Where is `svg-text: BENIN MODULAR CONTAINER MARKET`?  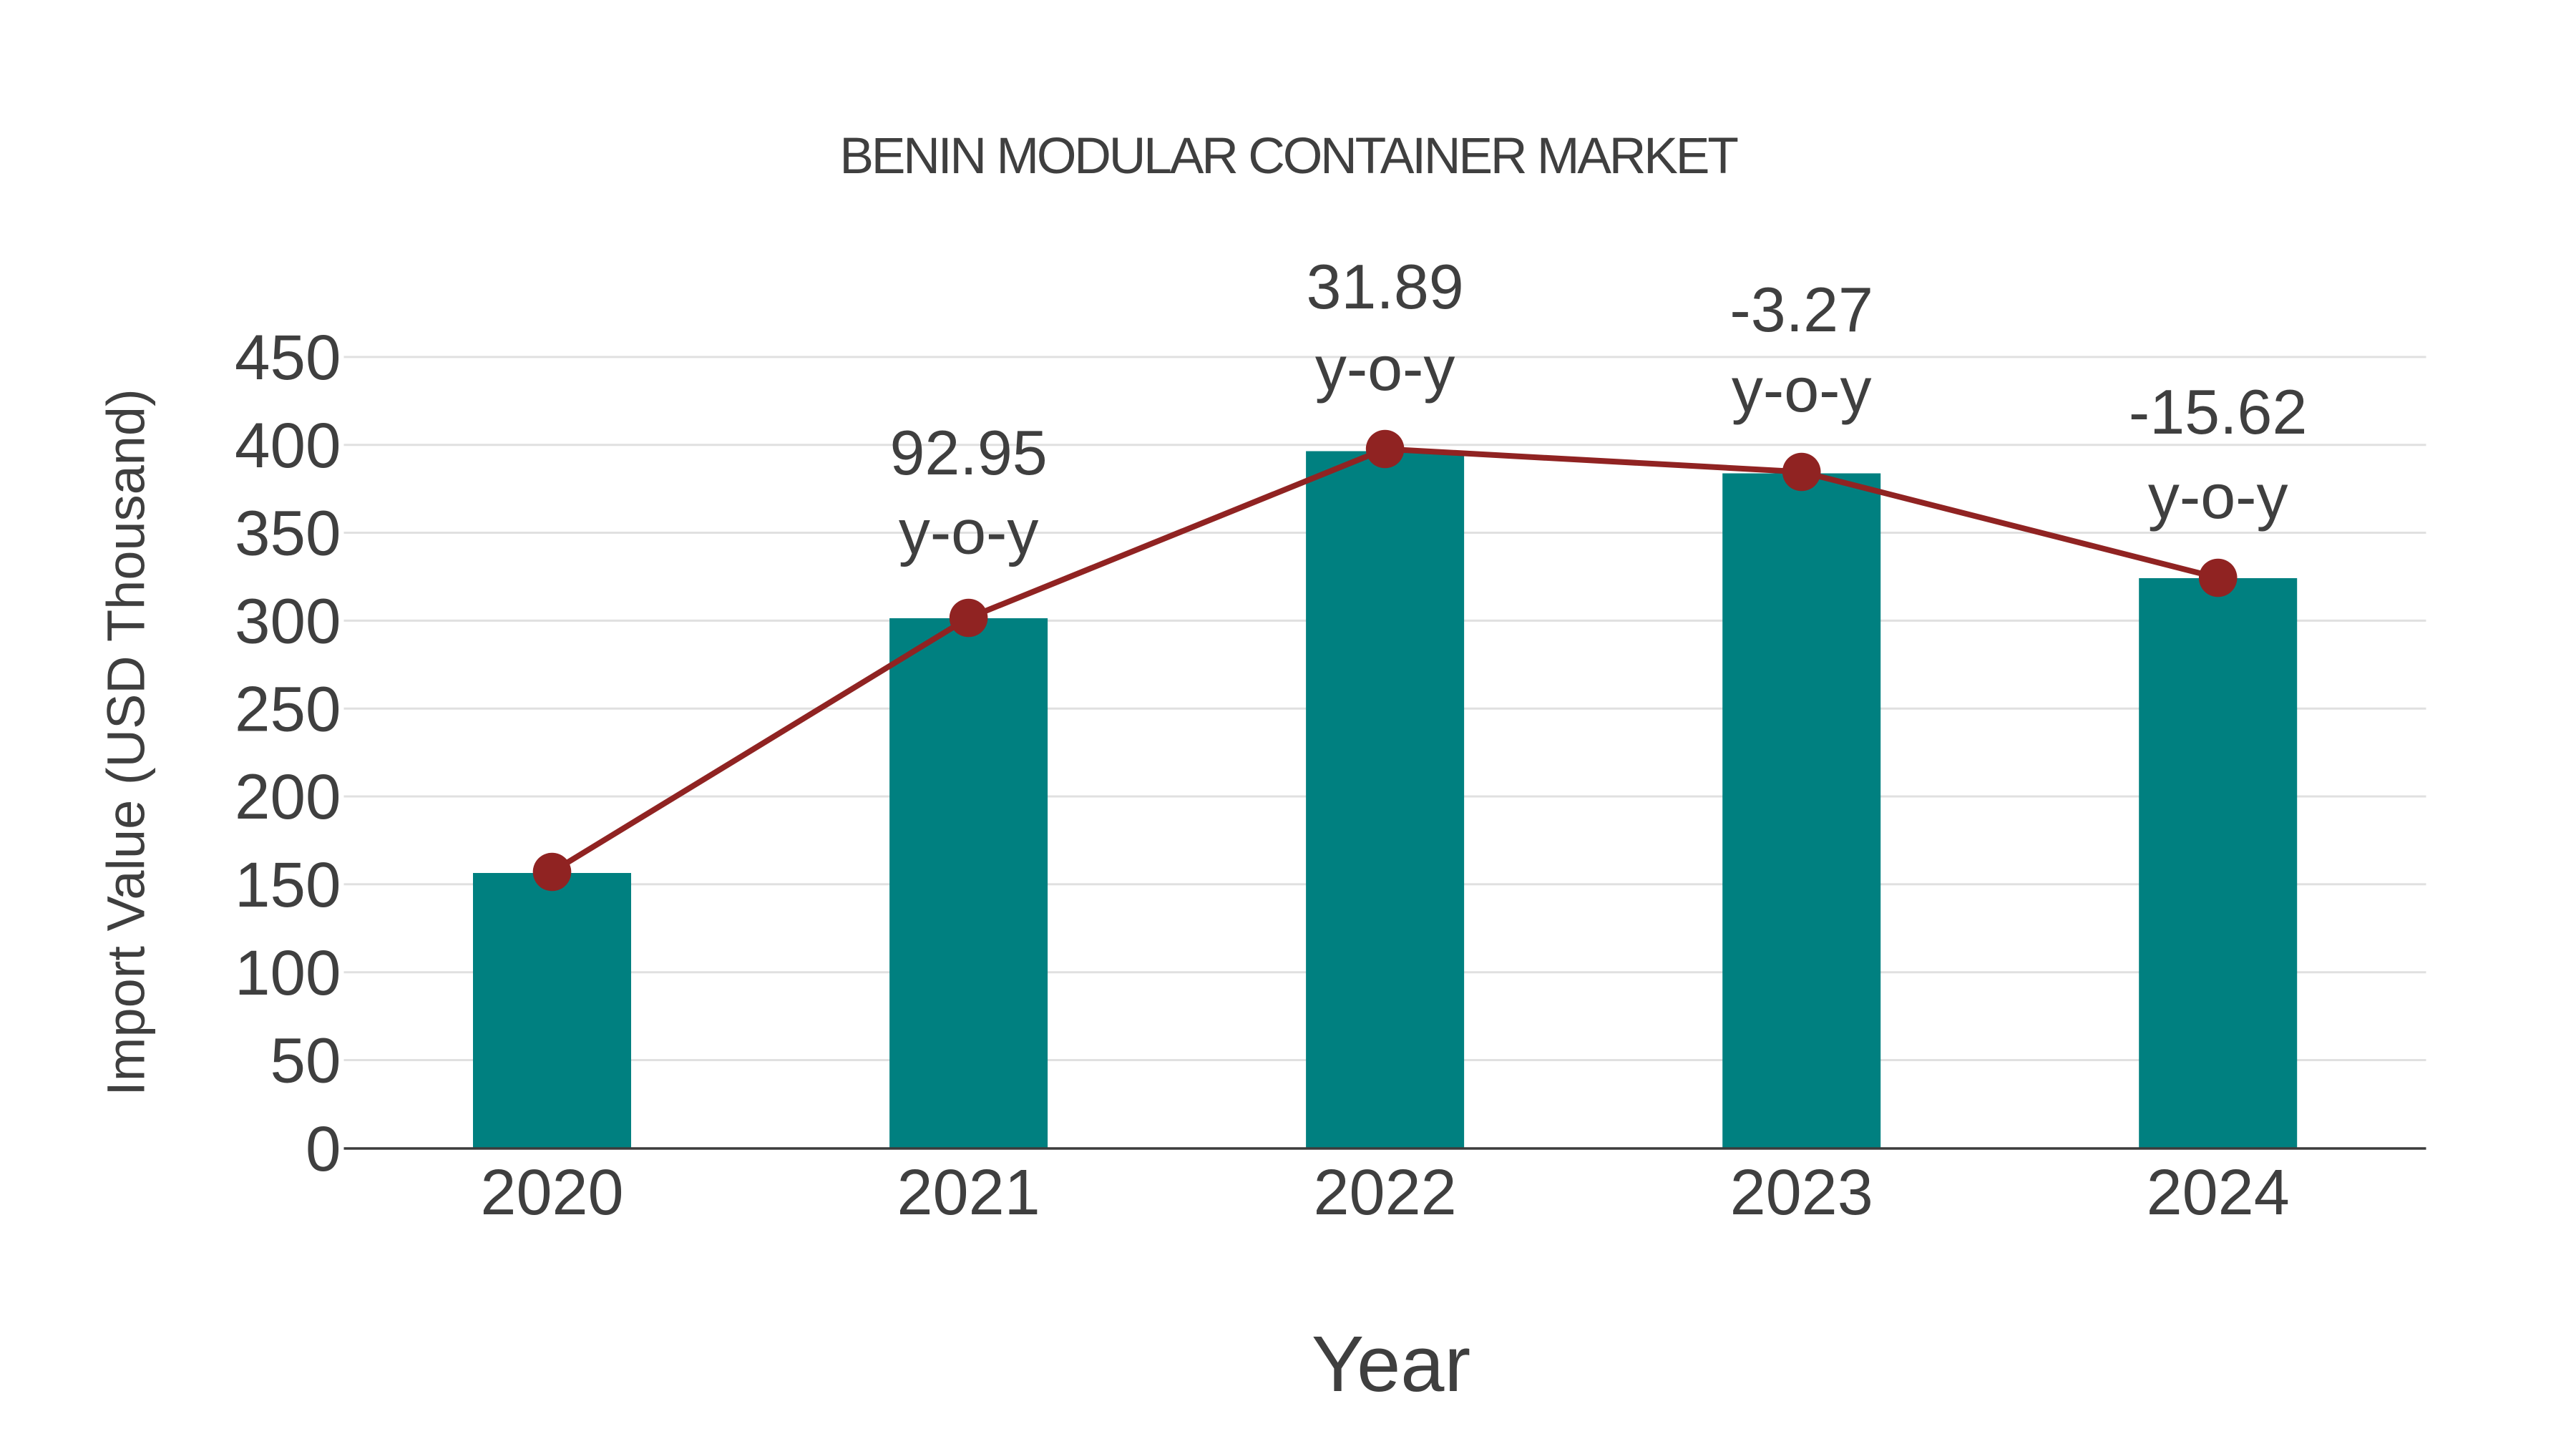
svg-text: BENIN MODULAR CONTAINER MARKET is located at coordinates (1288, 156).